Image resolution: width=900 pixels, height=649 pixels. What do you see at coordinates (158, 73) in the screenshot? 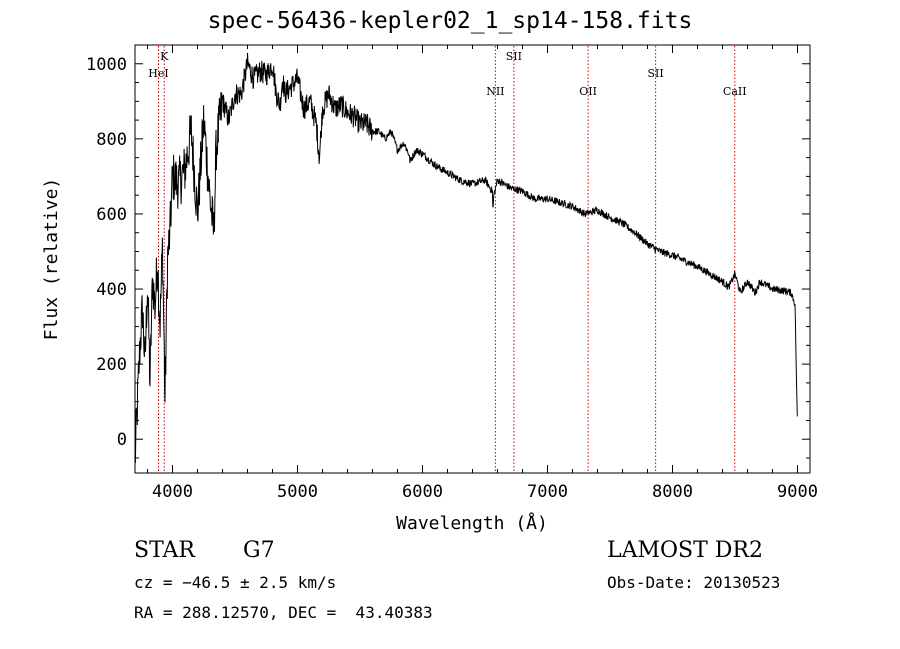
I see `line-marker-label: HeI` at bounding box center [158, 73].